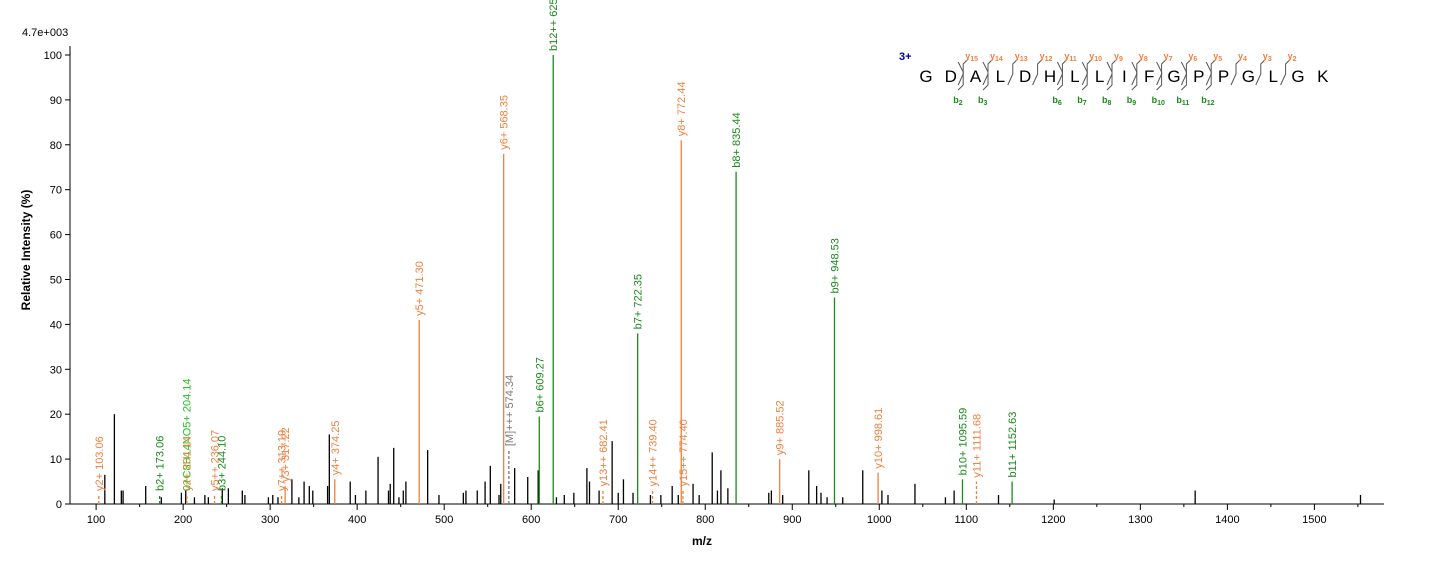  Describe the element at coordinates (96, 520) in the screenshot. I see `x-tick-label: 100` at that location.